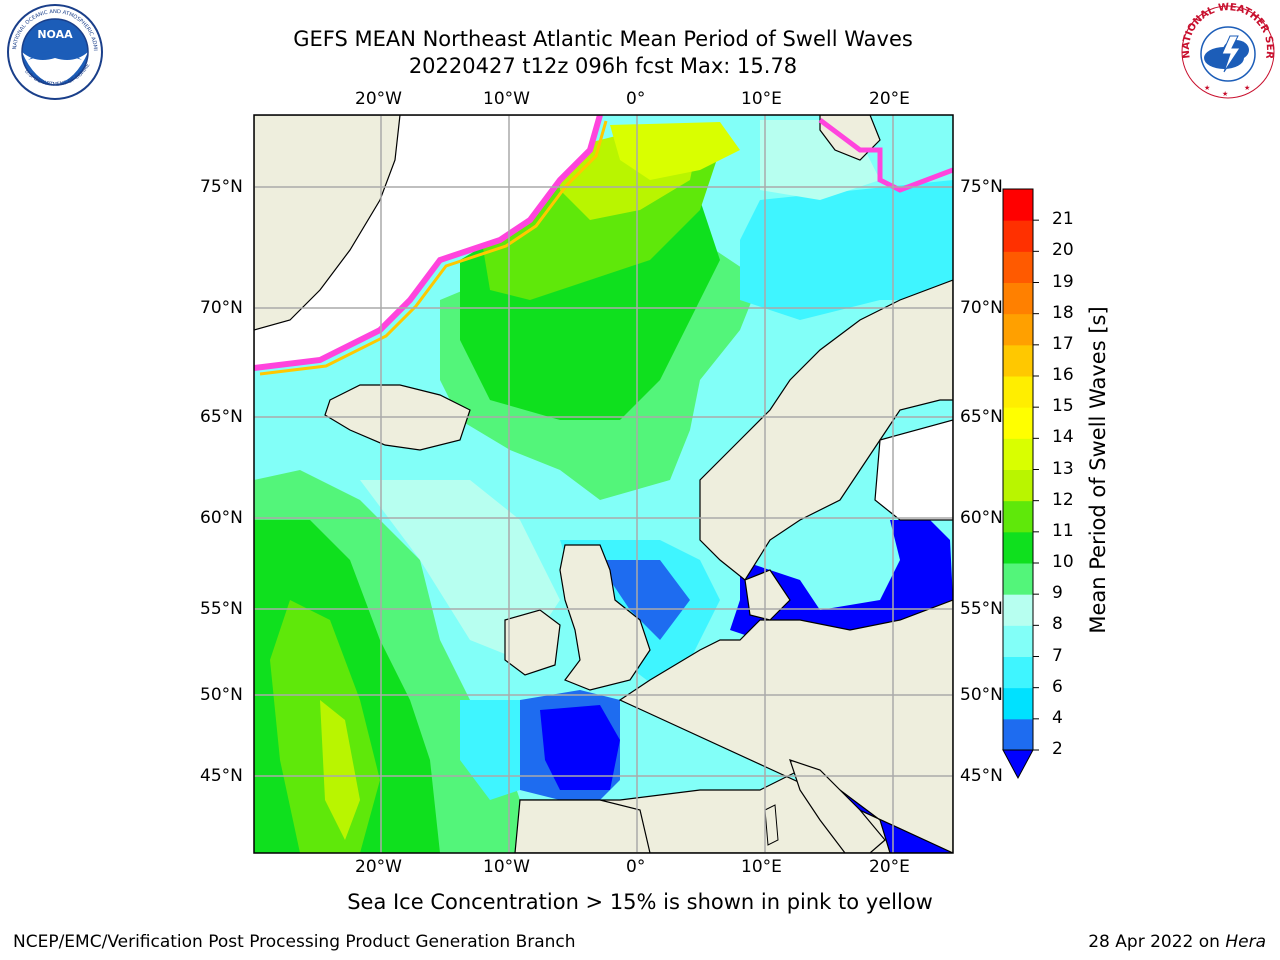 This screenshot has height=960, width=1280. Describe the element at coordinates (1057, 717) in the screenshot. I see `colorbar-tick-label: 4` at that location.